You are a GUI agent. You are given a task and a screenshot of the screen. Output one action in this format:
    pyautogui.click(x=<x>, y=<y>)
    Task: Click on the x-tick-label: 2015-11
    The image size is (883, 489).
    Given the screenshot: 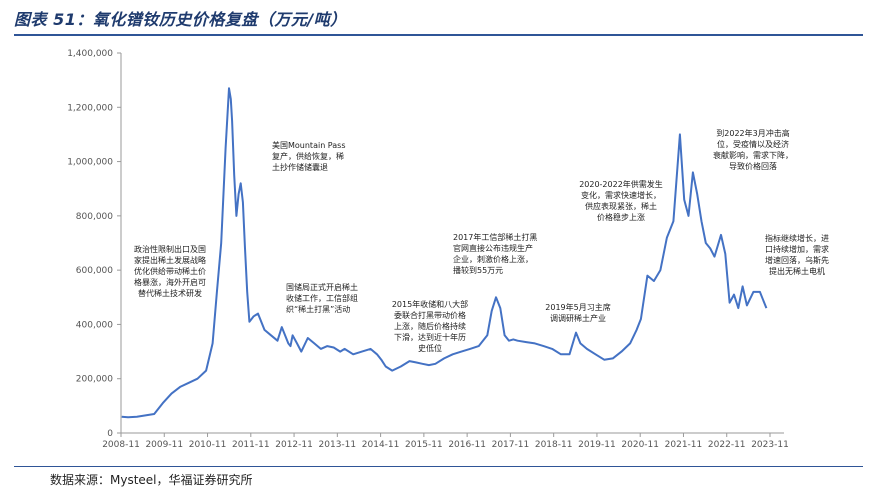 What is the action you would take?
    pyautogui.click(x=424, y=445)
    